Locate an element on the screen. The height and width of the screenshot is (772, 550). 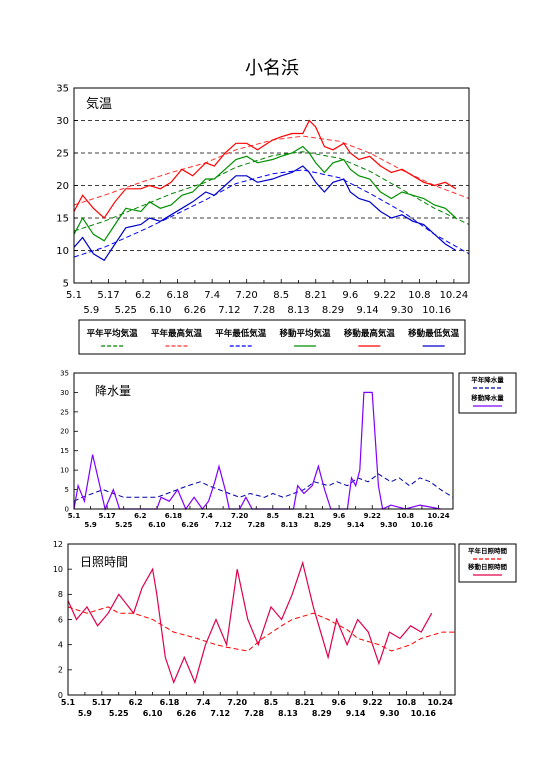
legend-label: 移動日照時間 is located at coordinates (488, 566).